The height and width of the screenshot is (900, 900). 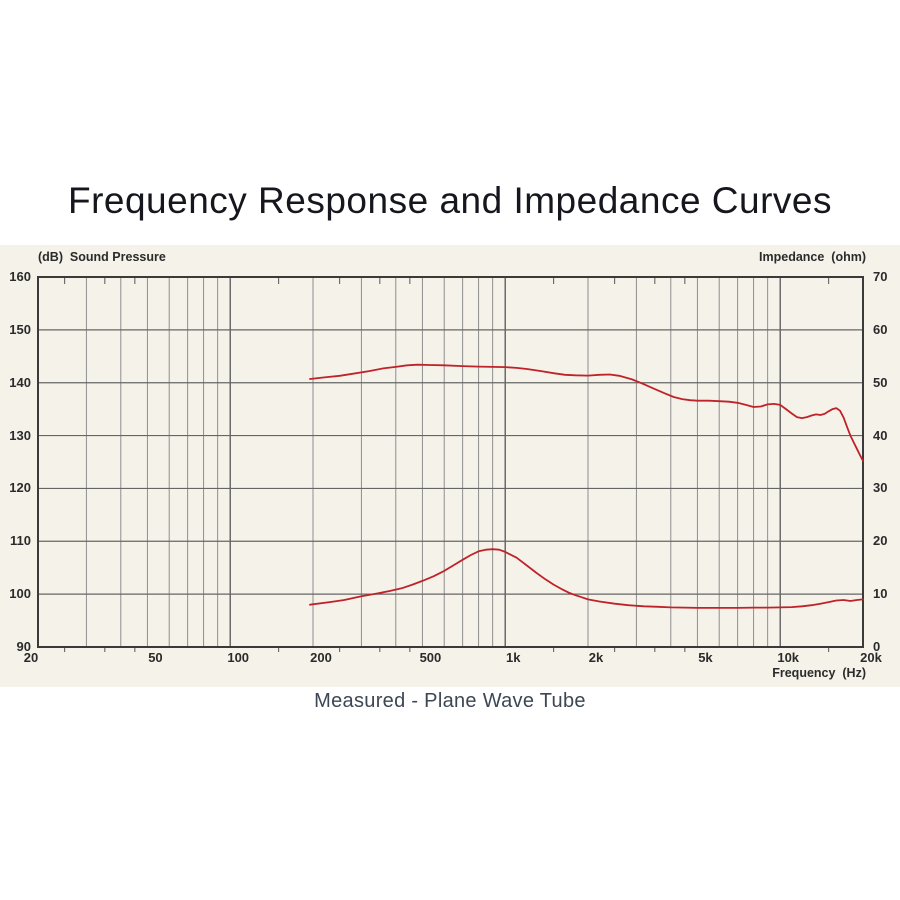 I want to click on y-left-tick-label: 110, so click(x=20, y=541).